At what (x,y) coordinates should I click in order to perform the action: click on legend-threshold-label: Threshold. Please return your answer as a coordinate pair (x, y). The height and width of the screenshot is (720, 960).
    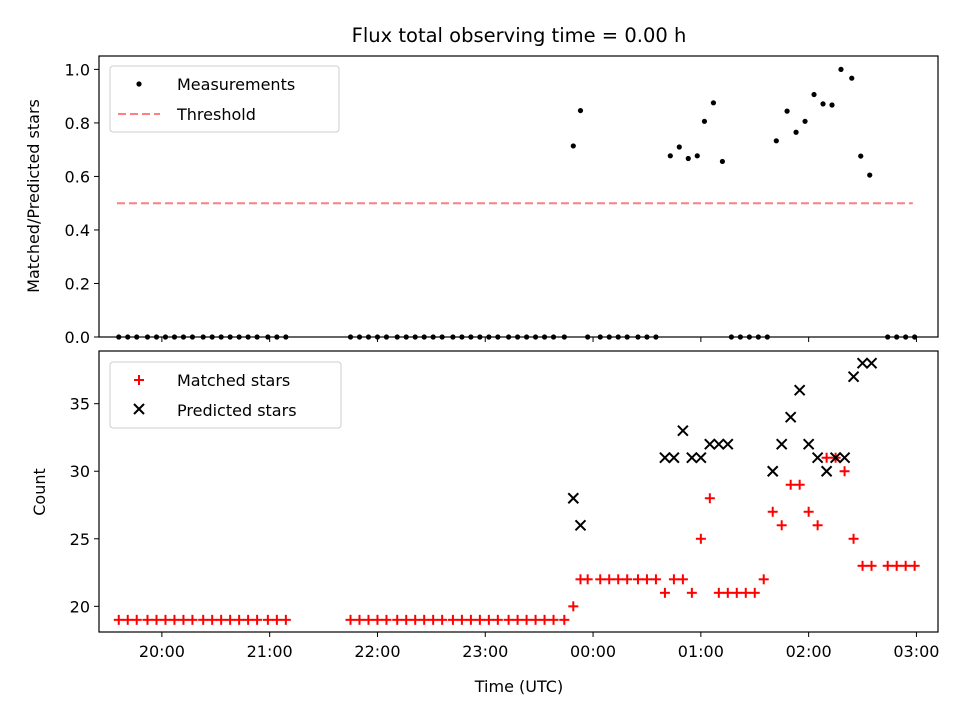
    Looking at the image, I should click on (216, 114).